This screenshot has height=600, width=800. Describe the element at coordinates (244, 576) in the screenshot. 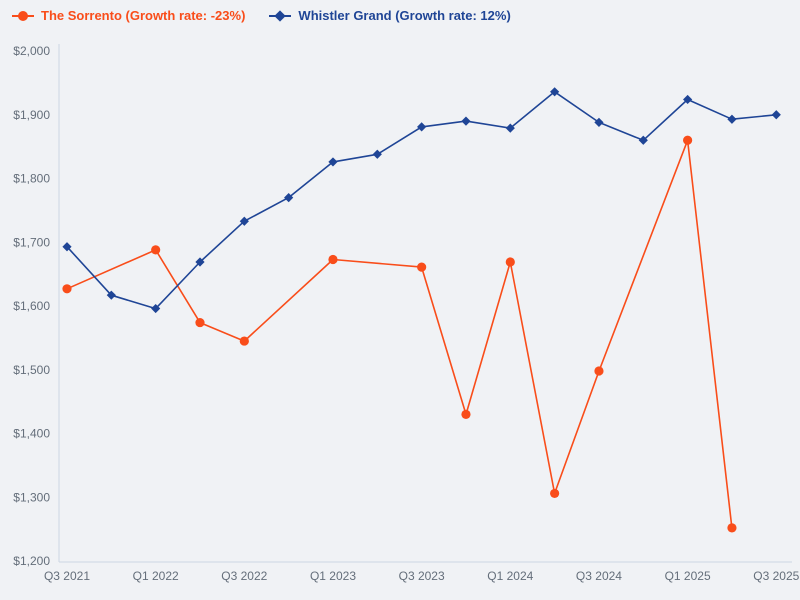

I see `x-tick-label: Q3 2022` at that location.